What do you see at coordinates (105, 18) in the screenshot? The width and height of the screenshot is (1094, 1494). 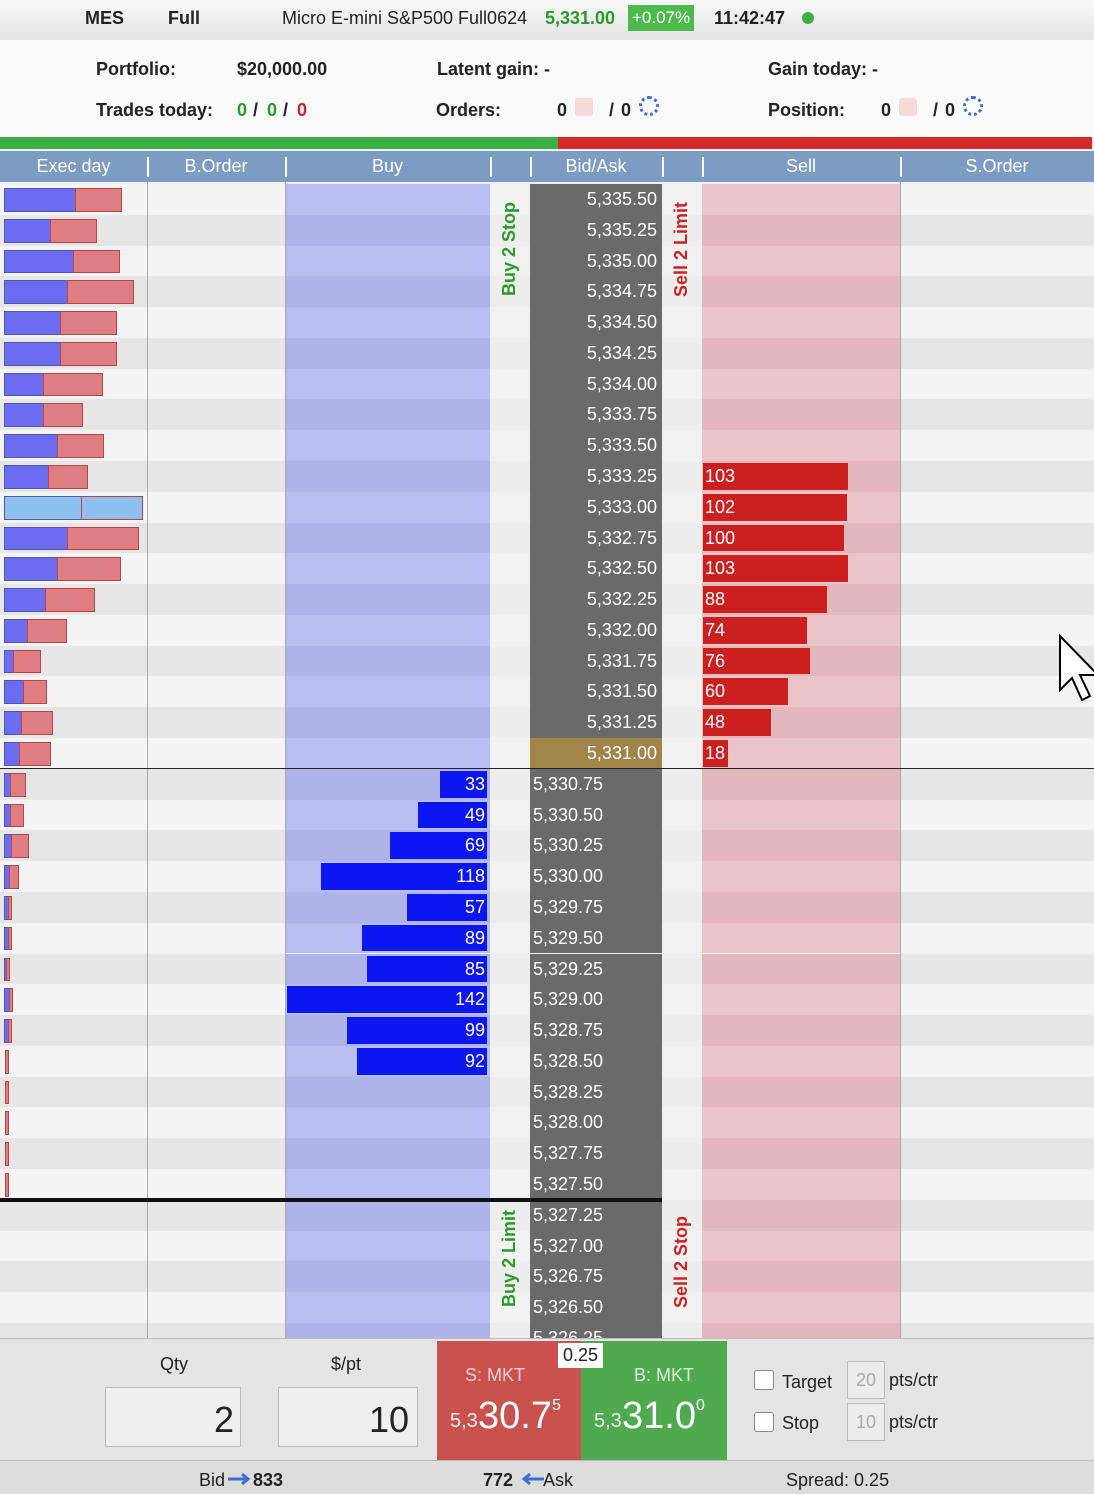 I see `symbol-select: MES` at bounding box center [105, 18].